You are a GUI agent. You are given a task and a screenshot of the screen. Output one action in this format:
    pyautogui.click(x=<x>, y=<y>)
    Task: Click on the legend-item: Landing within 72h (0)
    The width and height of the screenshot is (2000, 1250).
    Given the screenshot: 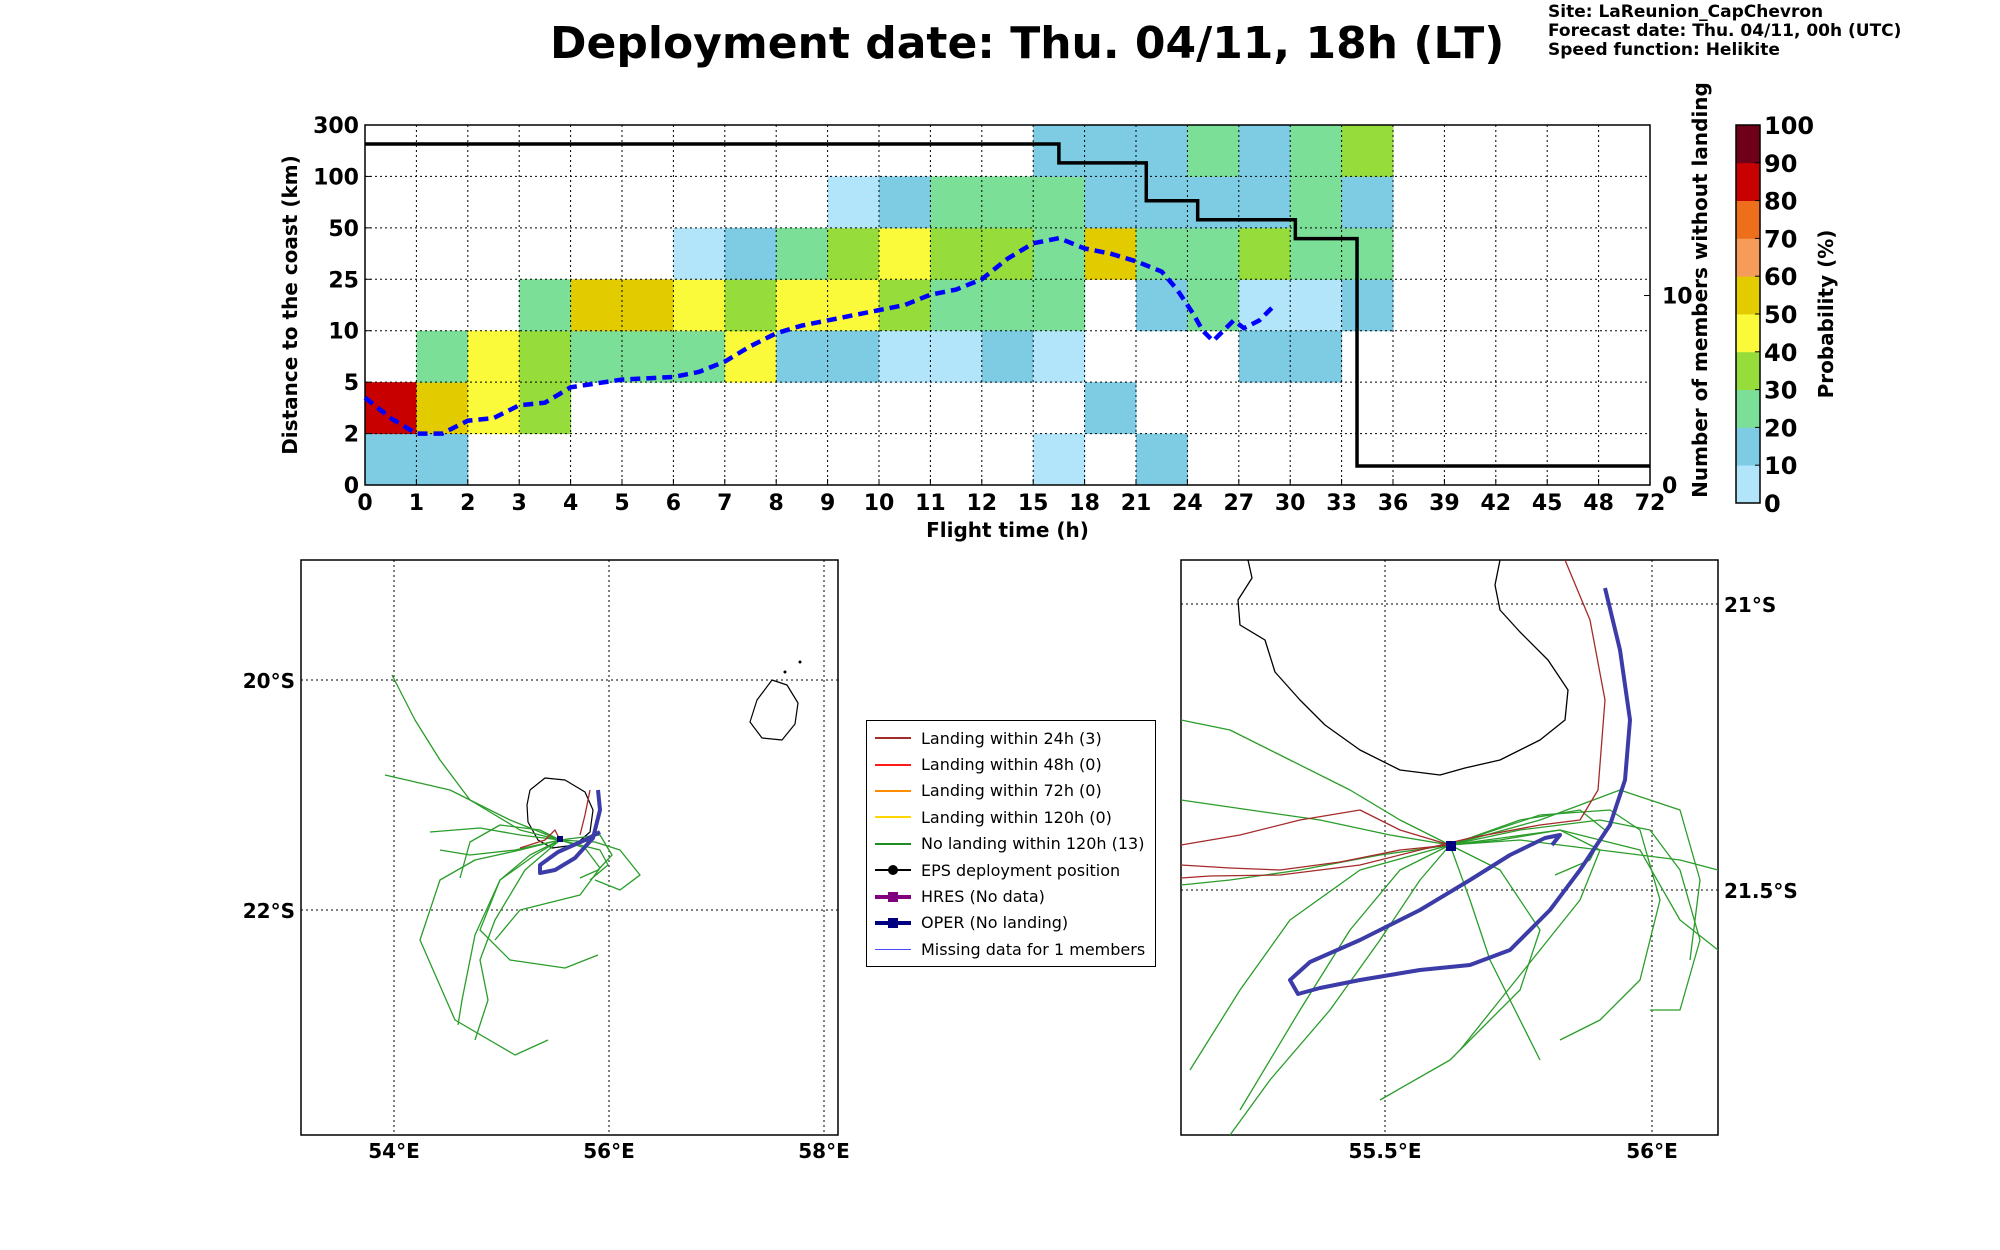 What is the action you would take?
    pyautogui.click(x=1014, y=791)
    